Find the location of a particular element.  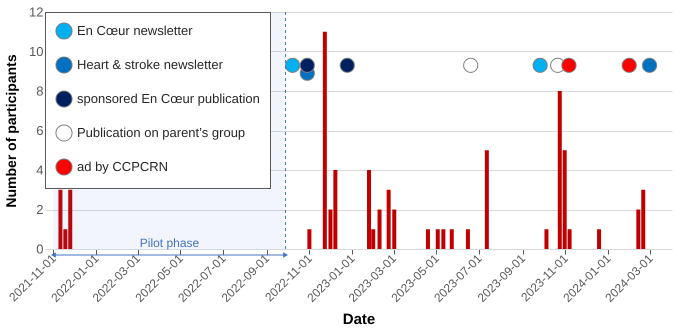

legend-label: Heart & stroke newsletter is located at coordinates (150, 64).